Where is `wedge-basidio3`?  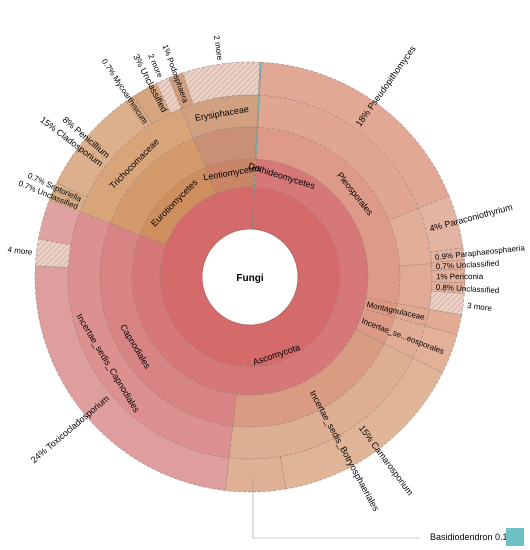
wedge-basidio3 is located at coordinates (257, 143).